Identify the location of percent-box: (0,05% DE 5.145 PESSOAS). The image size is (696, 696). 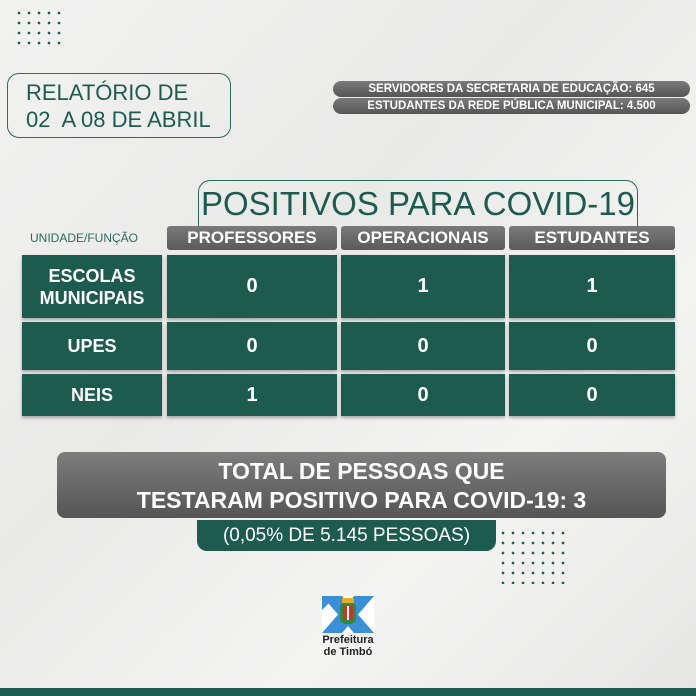
(346, 535).